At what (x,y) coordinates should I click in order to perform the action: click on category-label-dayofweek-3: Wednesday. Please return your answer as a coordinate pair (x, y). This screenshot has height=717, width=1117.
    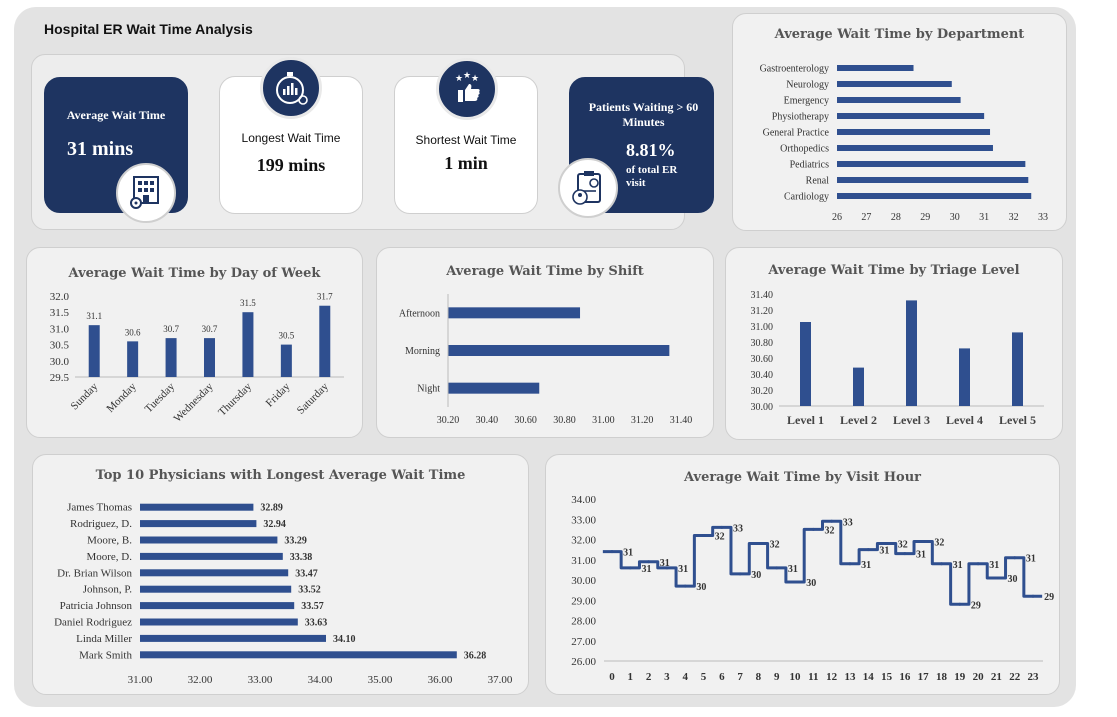
    Looking at the image, I should click on (193, 402).